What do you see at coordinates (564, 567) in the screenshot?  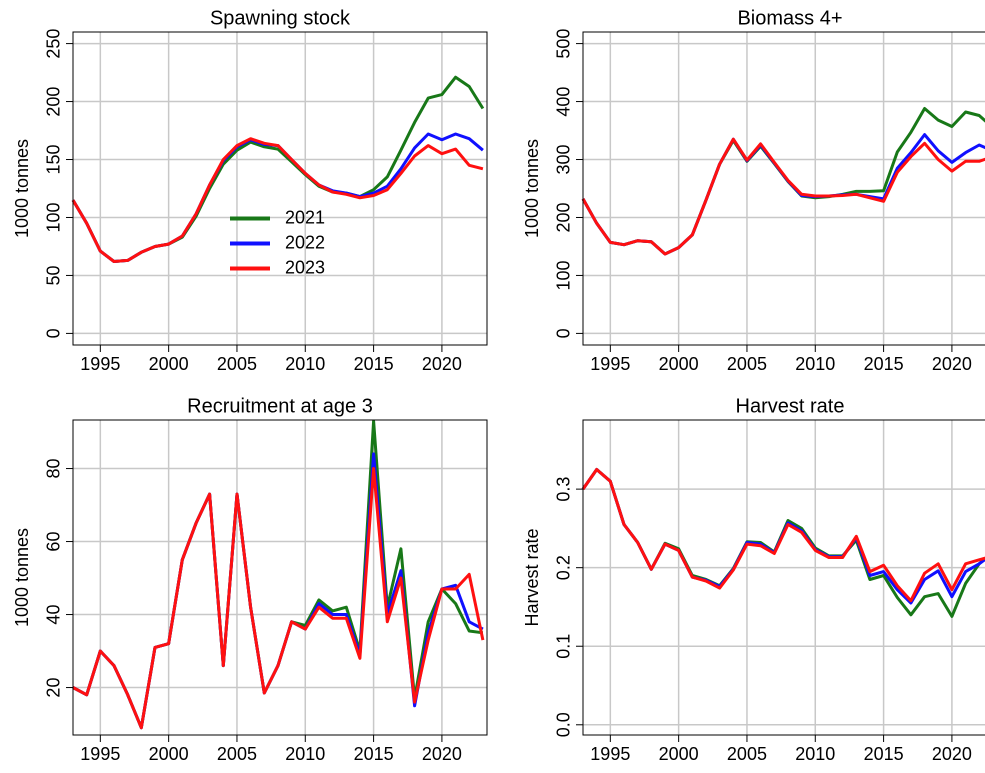 I see `y-tick-label: 0.2` at bounding box center [564, 567].